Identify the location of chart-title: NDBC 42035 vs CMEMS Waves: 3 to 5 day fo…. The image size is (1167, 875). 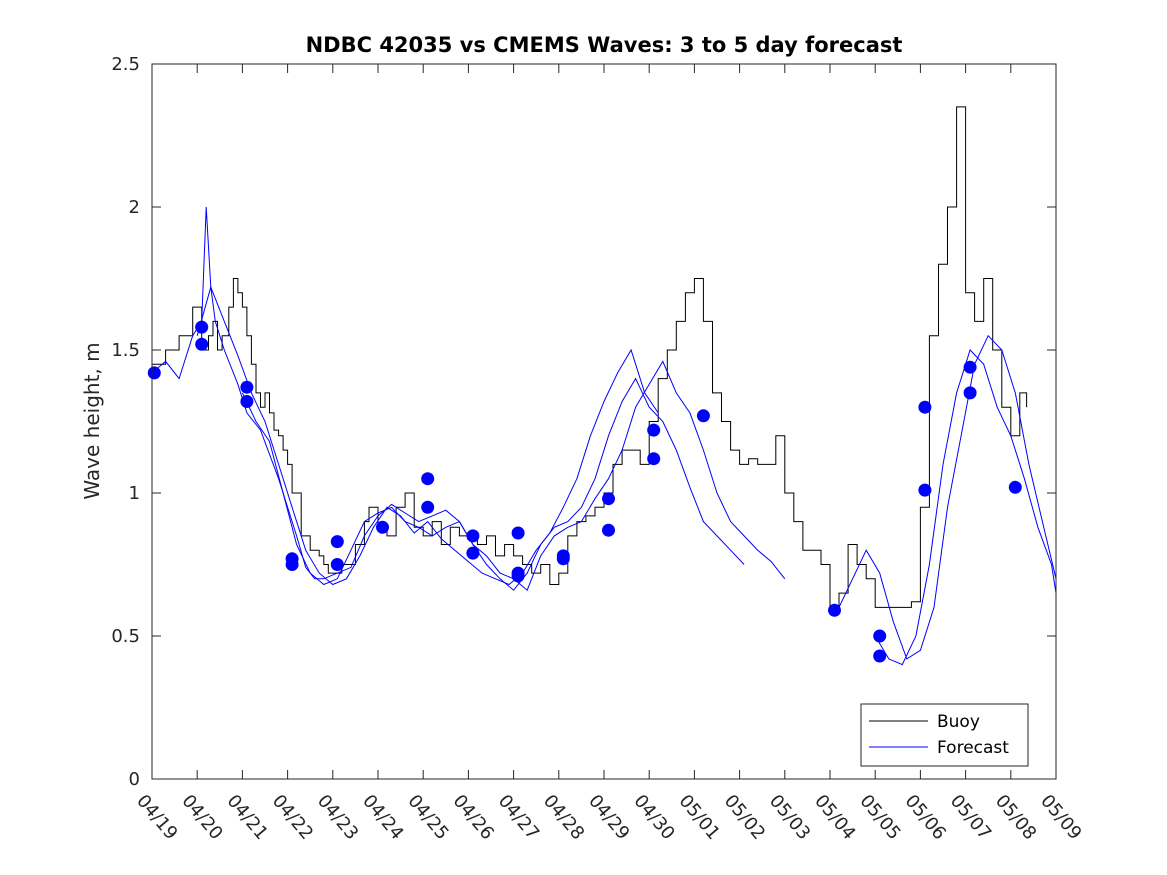
(604, 45).